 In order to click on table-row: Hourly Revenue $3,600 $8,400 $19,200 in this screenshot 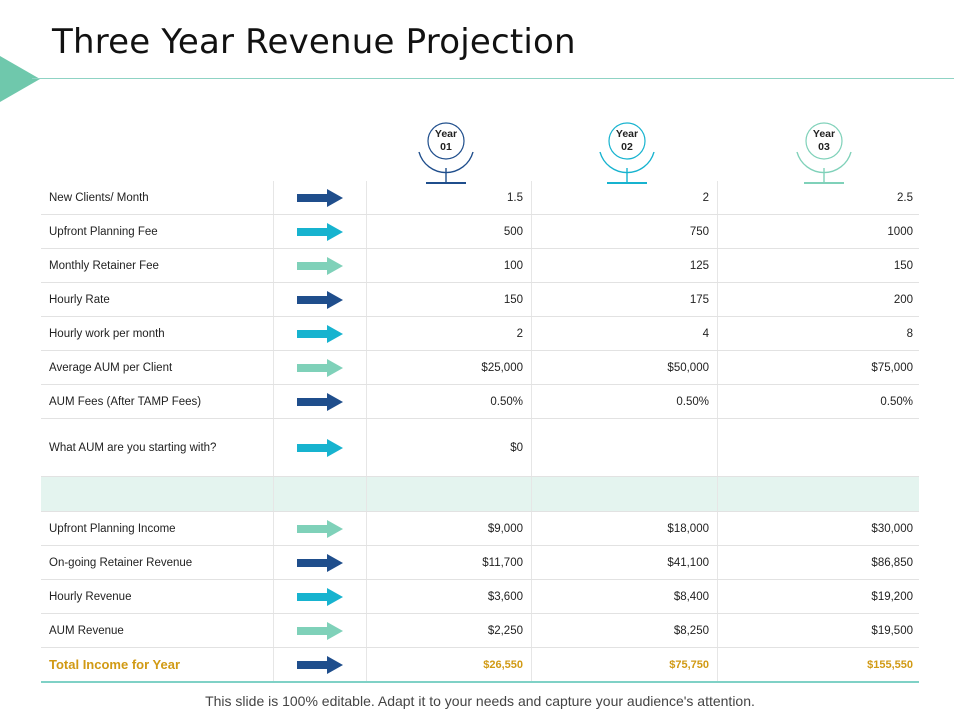, I will do `click(480, 597)`.